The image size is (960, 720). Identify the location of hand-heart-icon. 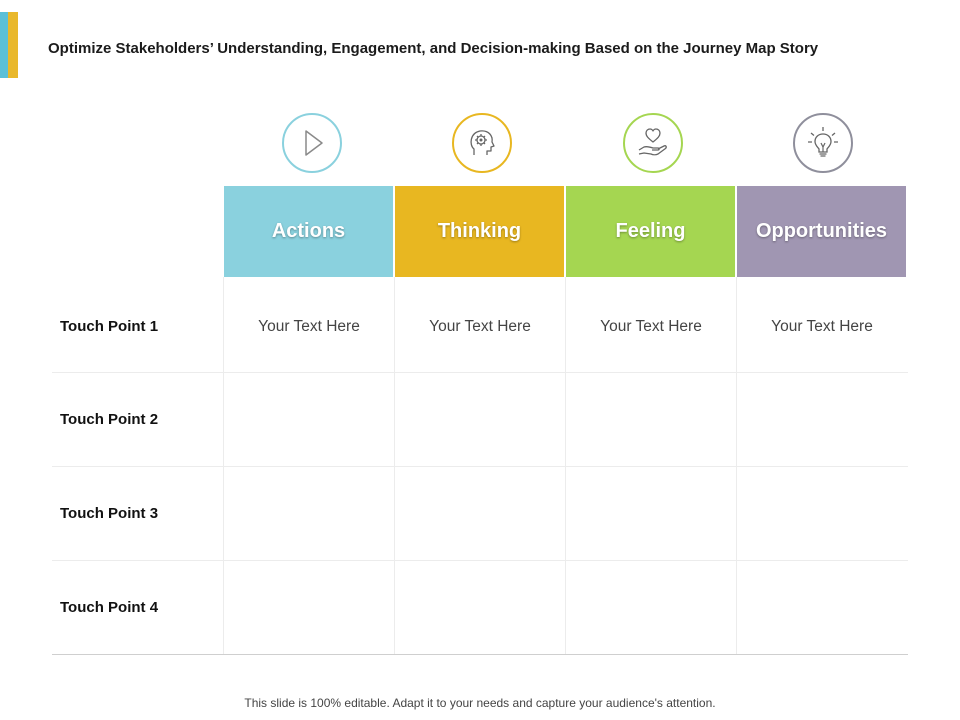
(653, 143).